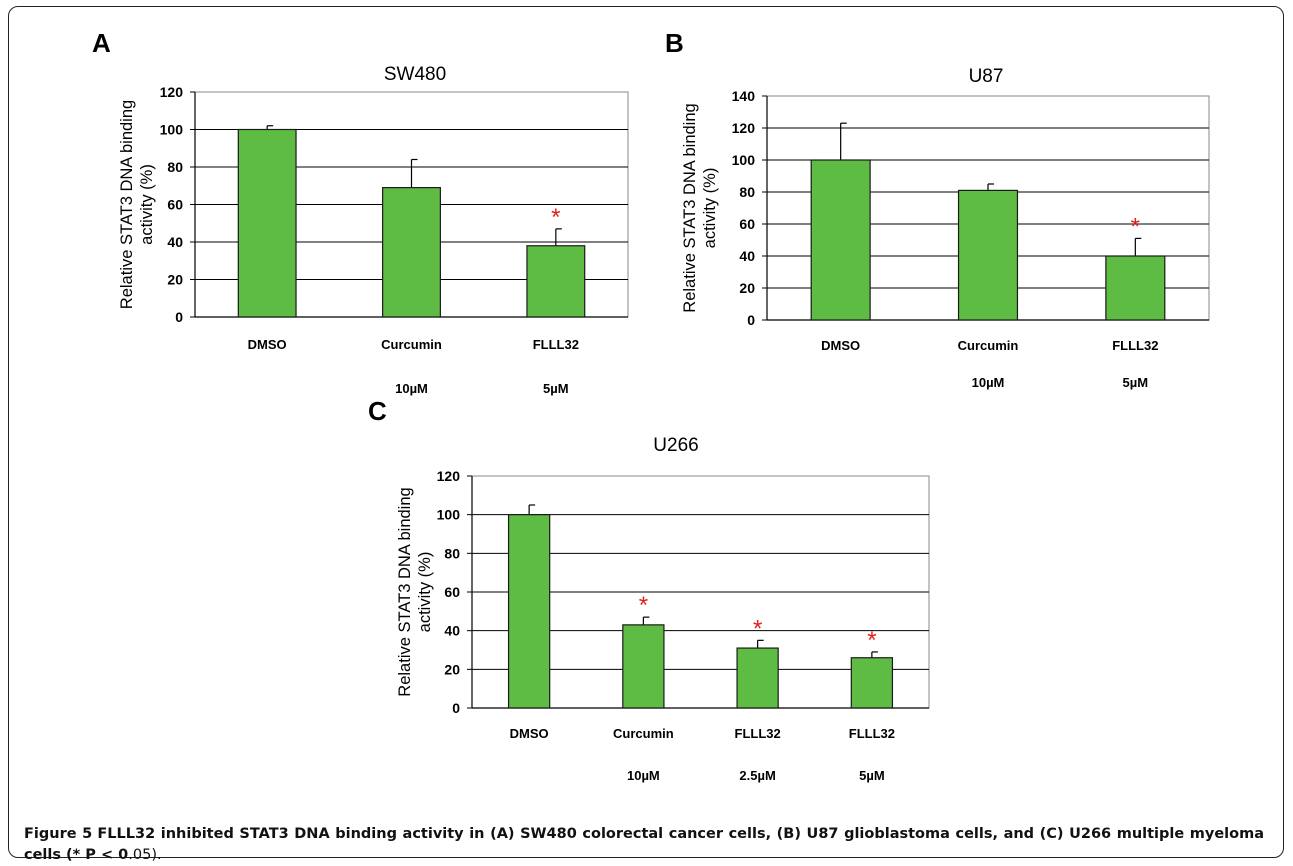 This screenshot has width=1293, height=866. What do you see at coordinates (452, 669) in the screenshot?
I see `u266-y-tick-label: 20` at bounding box center [452, 669].